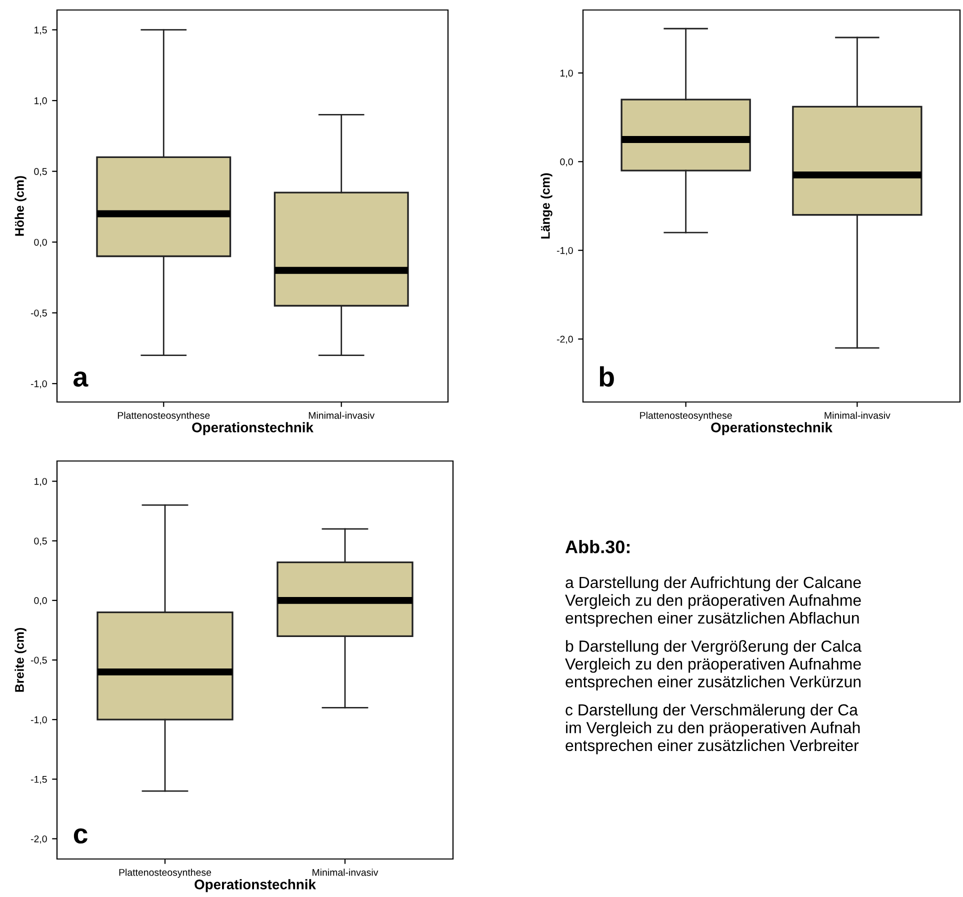  What do you see at coordinates (546, 205) in the screenshot?
I see `y-axis-title: Länge (cm)` at bounding box center [546, 205].